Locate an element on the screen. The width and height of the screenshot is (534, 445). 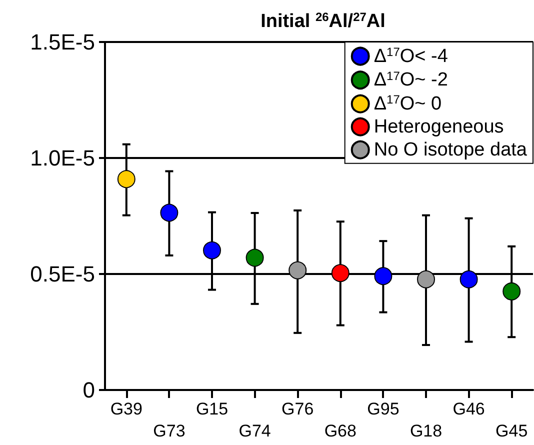
x-tick-label: G39 is located at coordinates (126, 409).